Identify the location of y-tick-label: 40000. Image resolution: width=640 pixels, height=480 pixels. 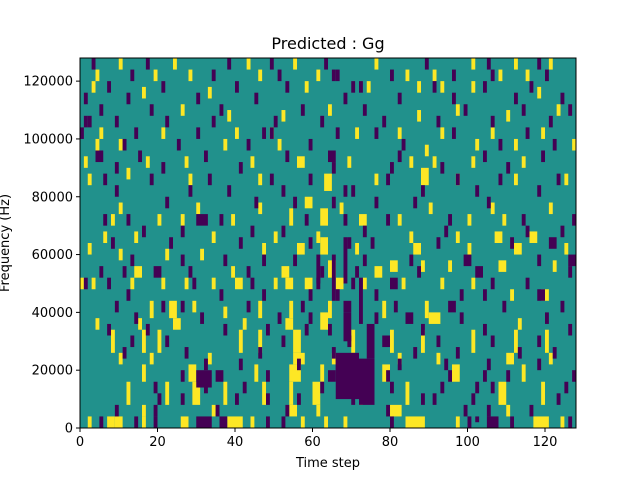
(52, 313).